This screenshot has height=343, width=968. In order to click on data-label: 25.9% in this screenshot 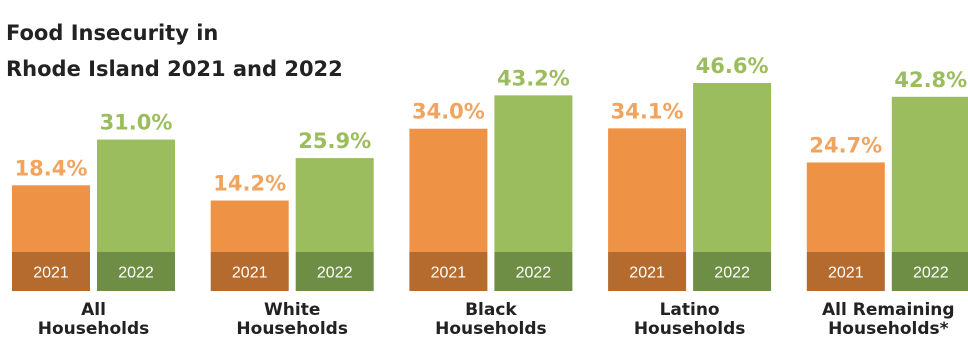, I will do `click(334, 141)`.